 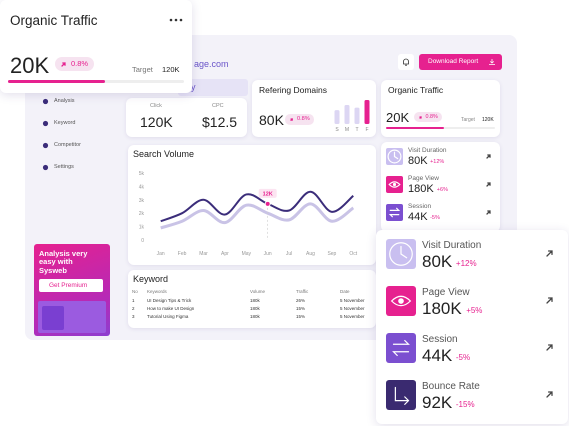 I want to click on organic-value: 20K, so click(x=398, y=117).